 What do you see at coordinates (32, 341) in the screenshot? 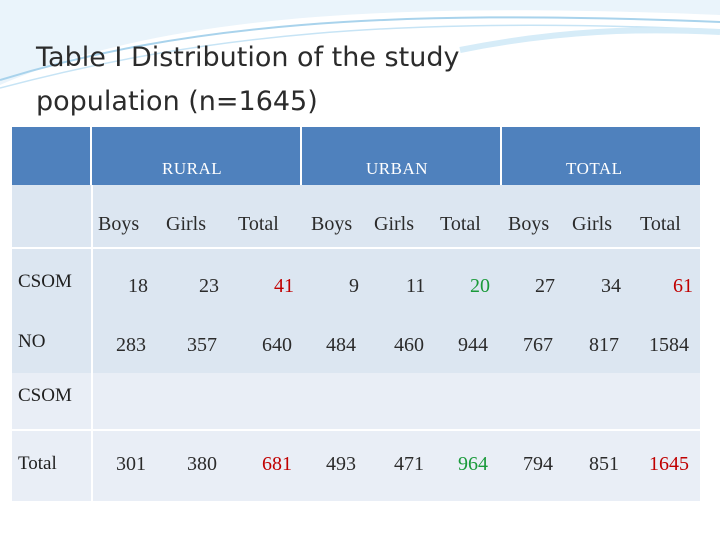
I see `row-label-no: NO` at bounding box center [32, 341].